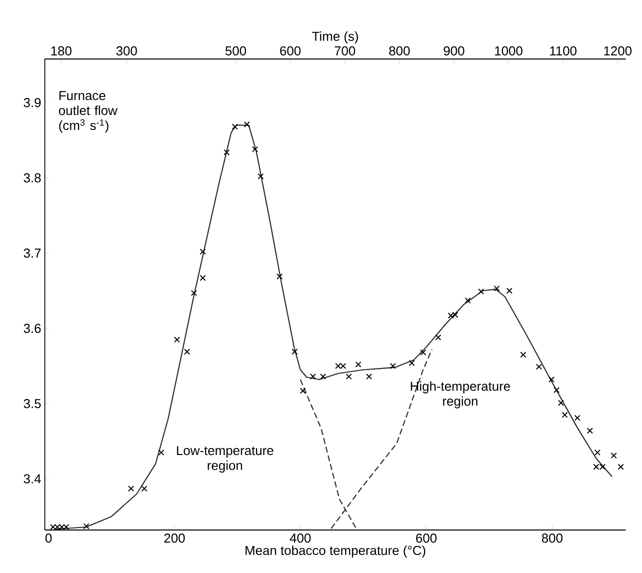  What do you see at coordinates (460, 394) in the screenshot?
I see `annotation: High-temperature region` at bounding box center [460, 394].